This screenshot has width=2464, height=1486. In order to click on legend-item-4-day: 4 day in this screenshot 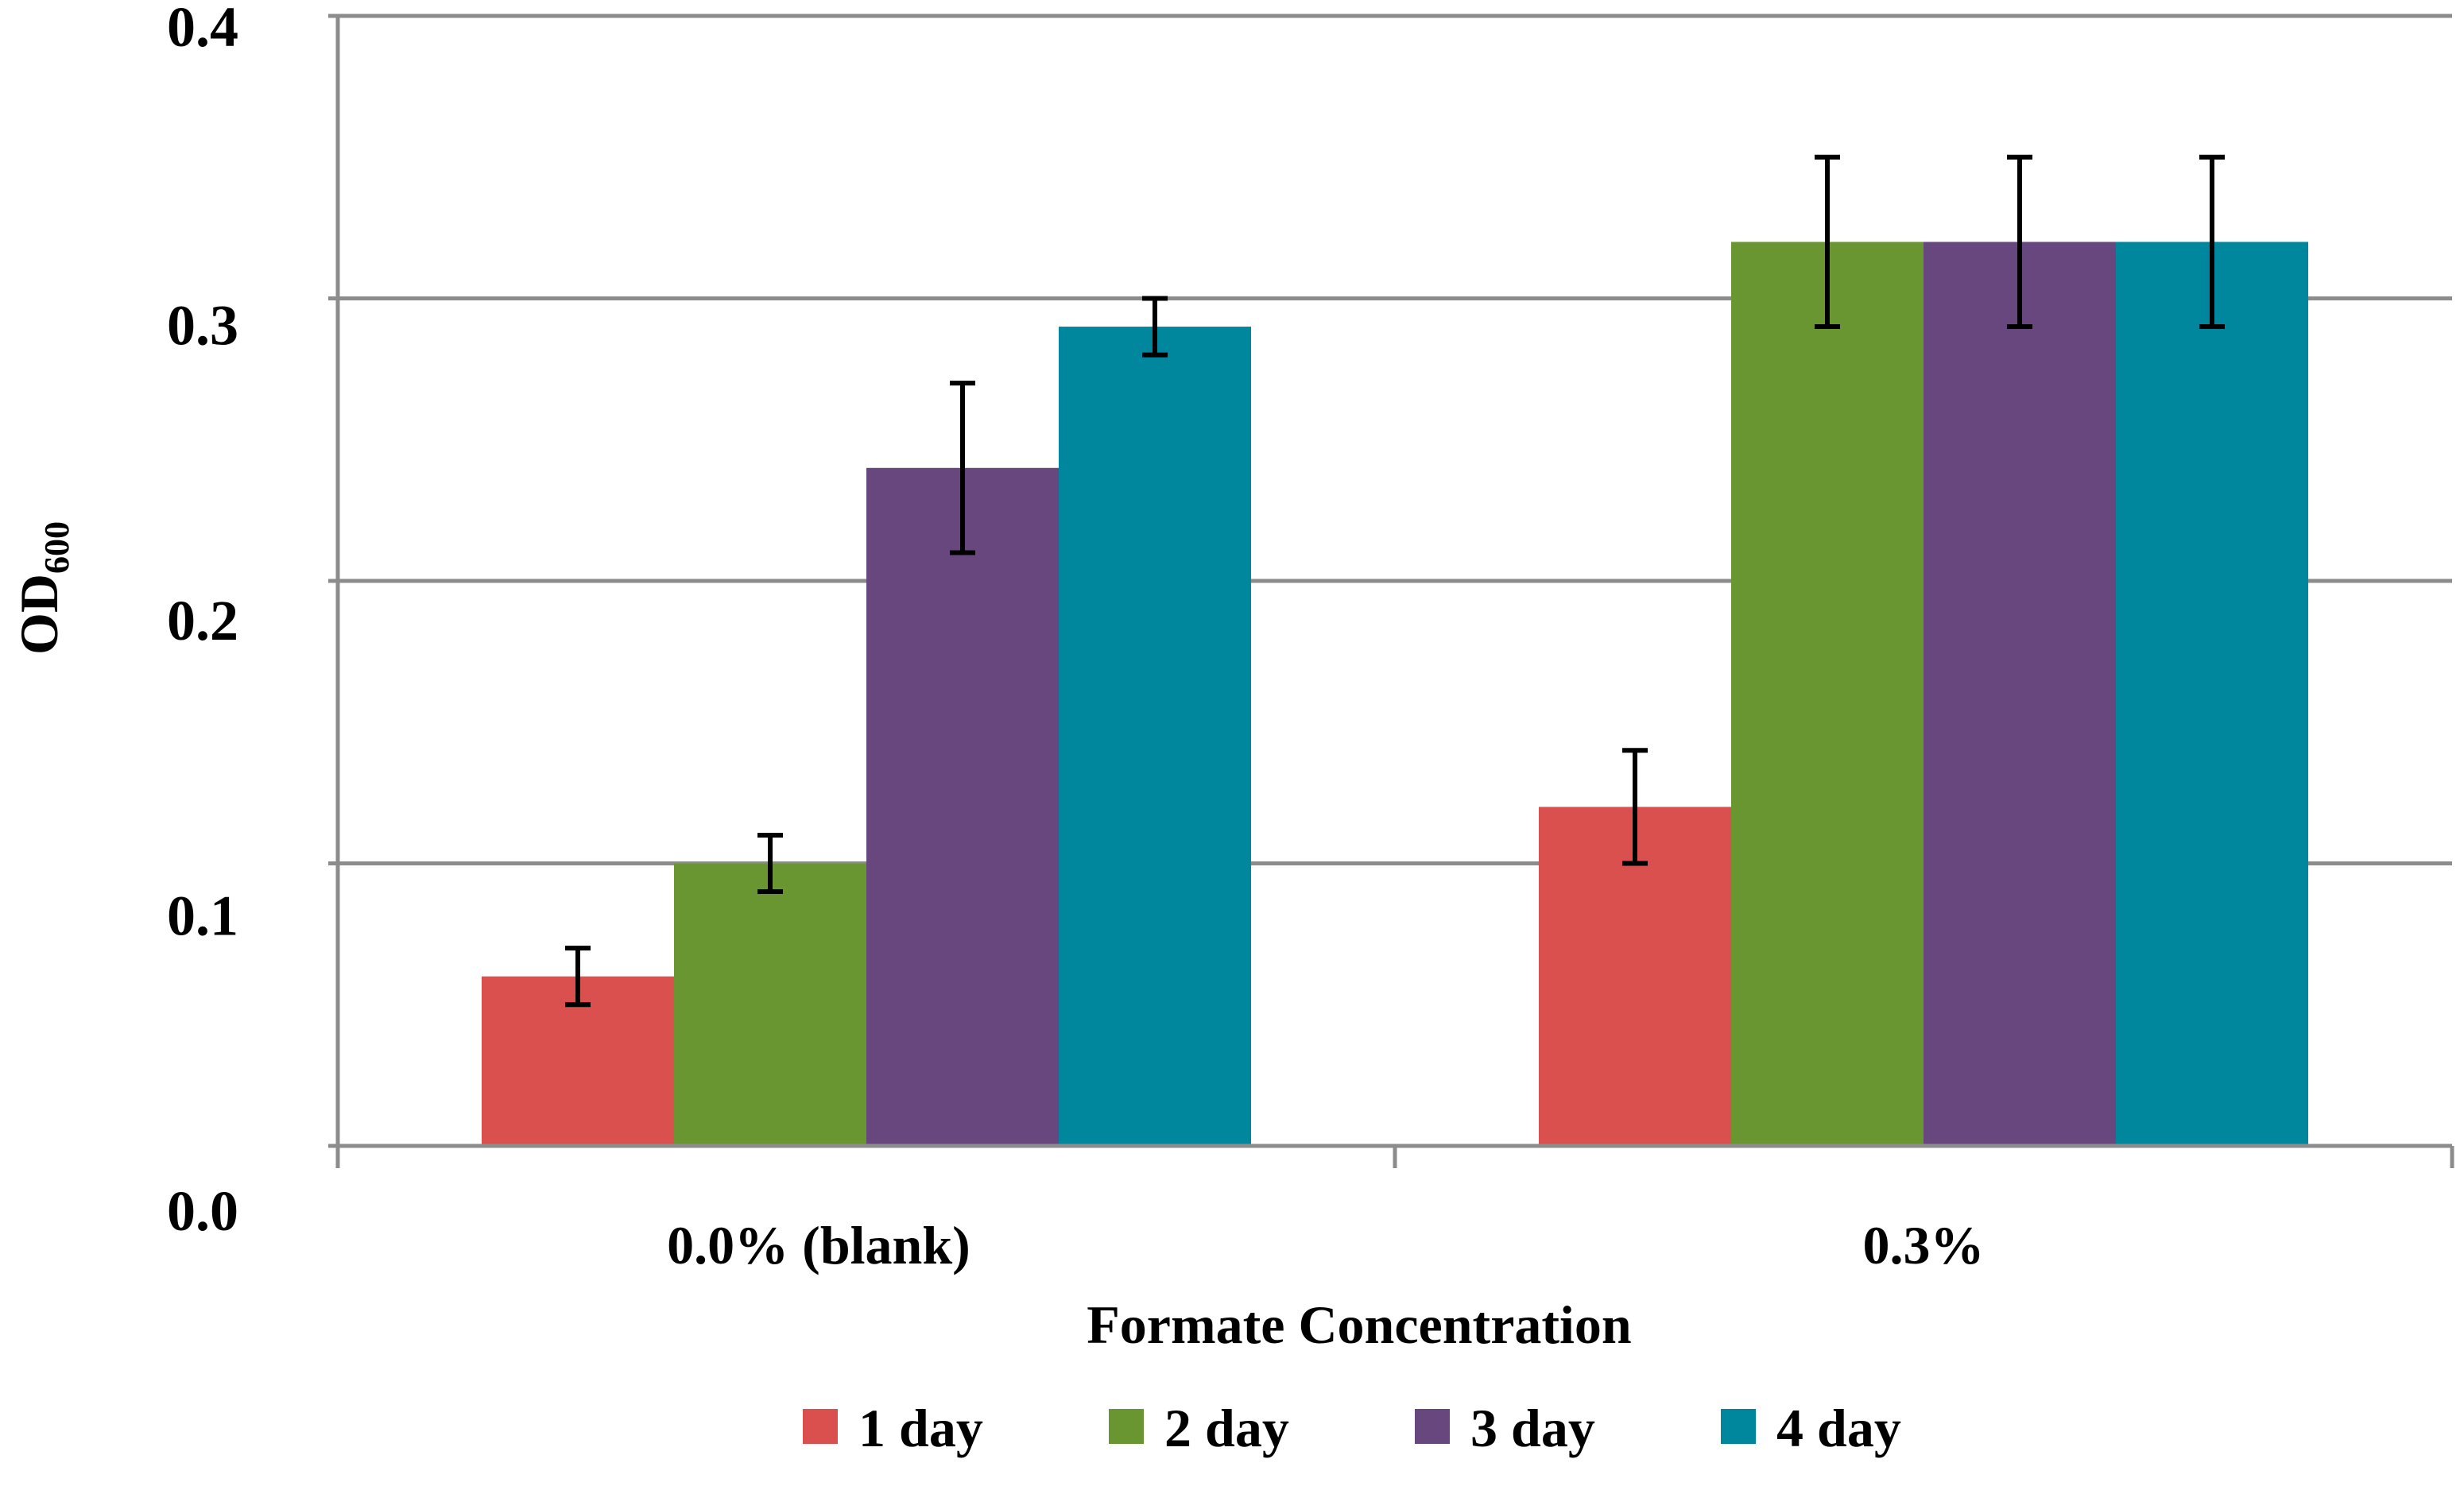, I will do `click(1811, 1428)`.